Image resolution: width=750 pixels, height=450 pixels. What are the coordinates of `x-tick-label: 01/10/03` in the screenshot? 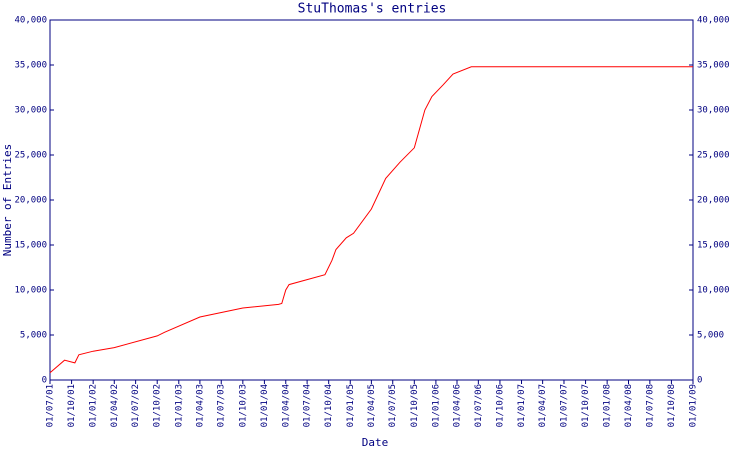 It's located at (243, 405).